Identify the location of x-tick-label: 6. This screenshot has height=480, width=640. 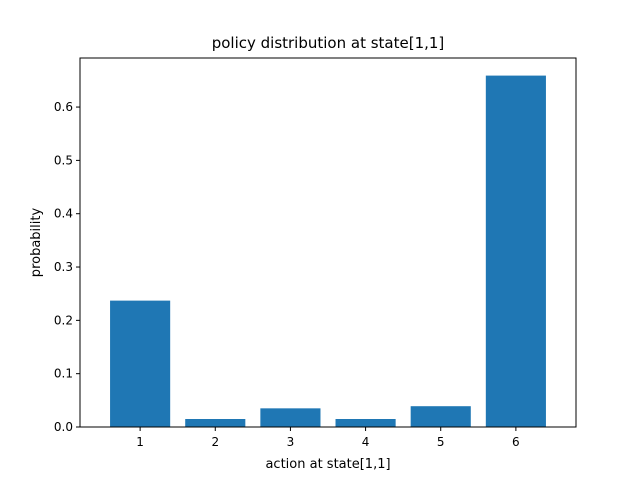
(516, 442).